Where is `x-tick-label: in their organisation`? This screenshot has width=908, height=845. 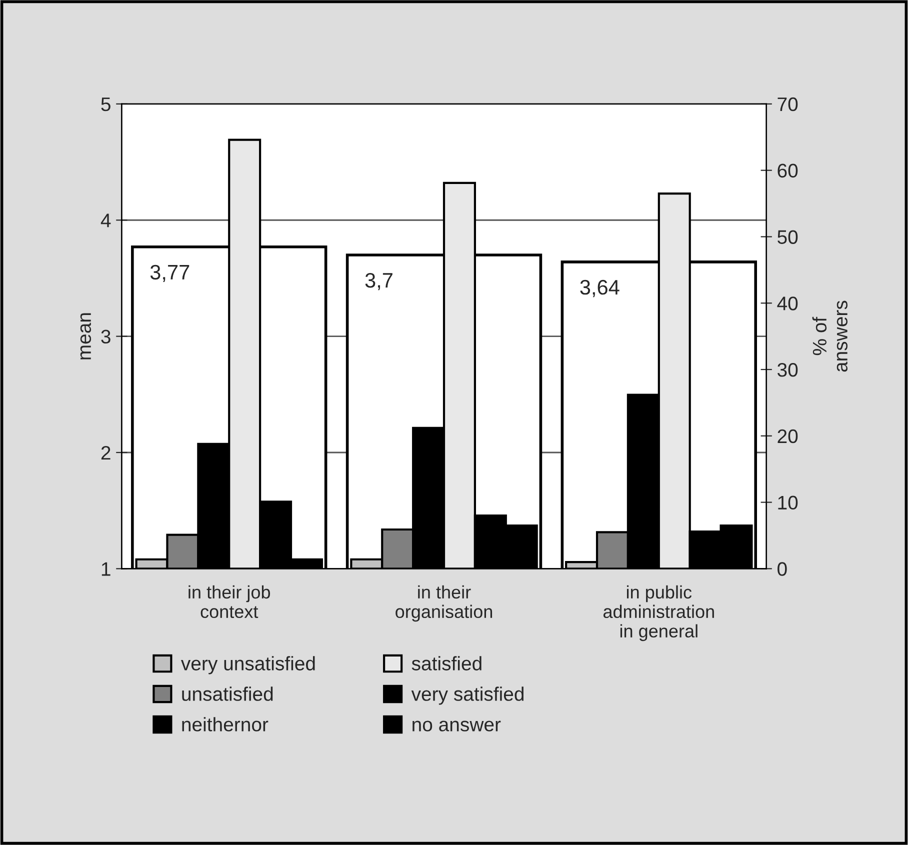 x-tick-label: in their organisation is located at coordinates (444, 603).